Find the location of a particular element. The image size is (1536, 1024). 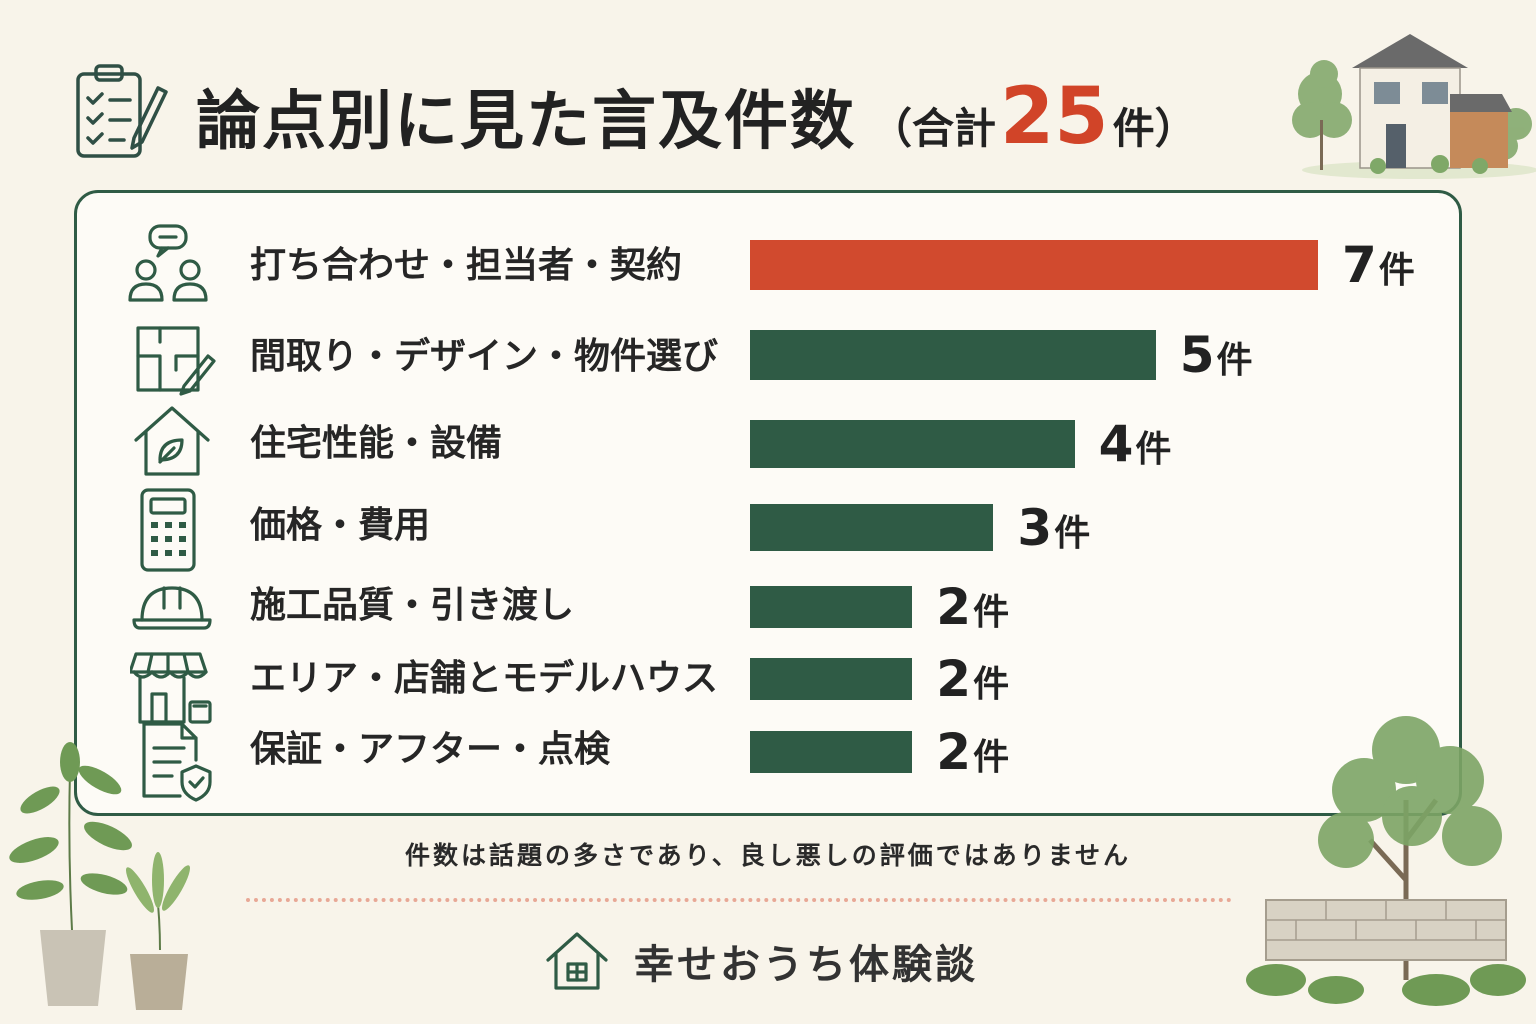

total-suffix: 件） is located at coordinates (1154, 128).